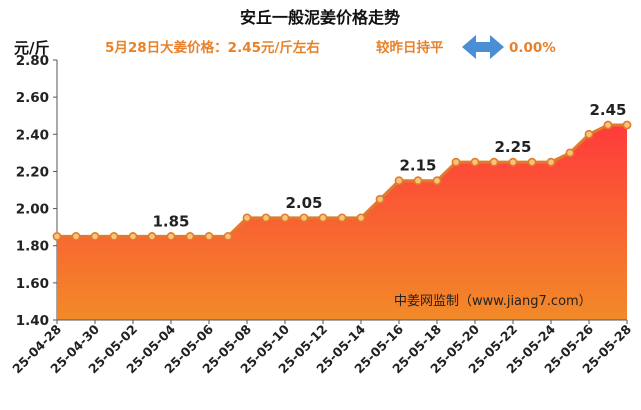 Image resolution: width=641 pixels, height=410 pixels. I want to click on y-tick-label: 1.40, so click(32, 321).